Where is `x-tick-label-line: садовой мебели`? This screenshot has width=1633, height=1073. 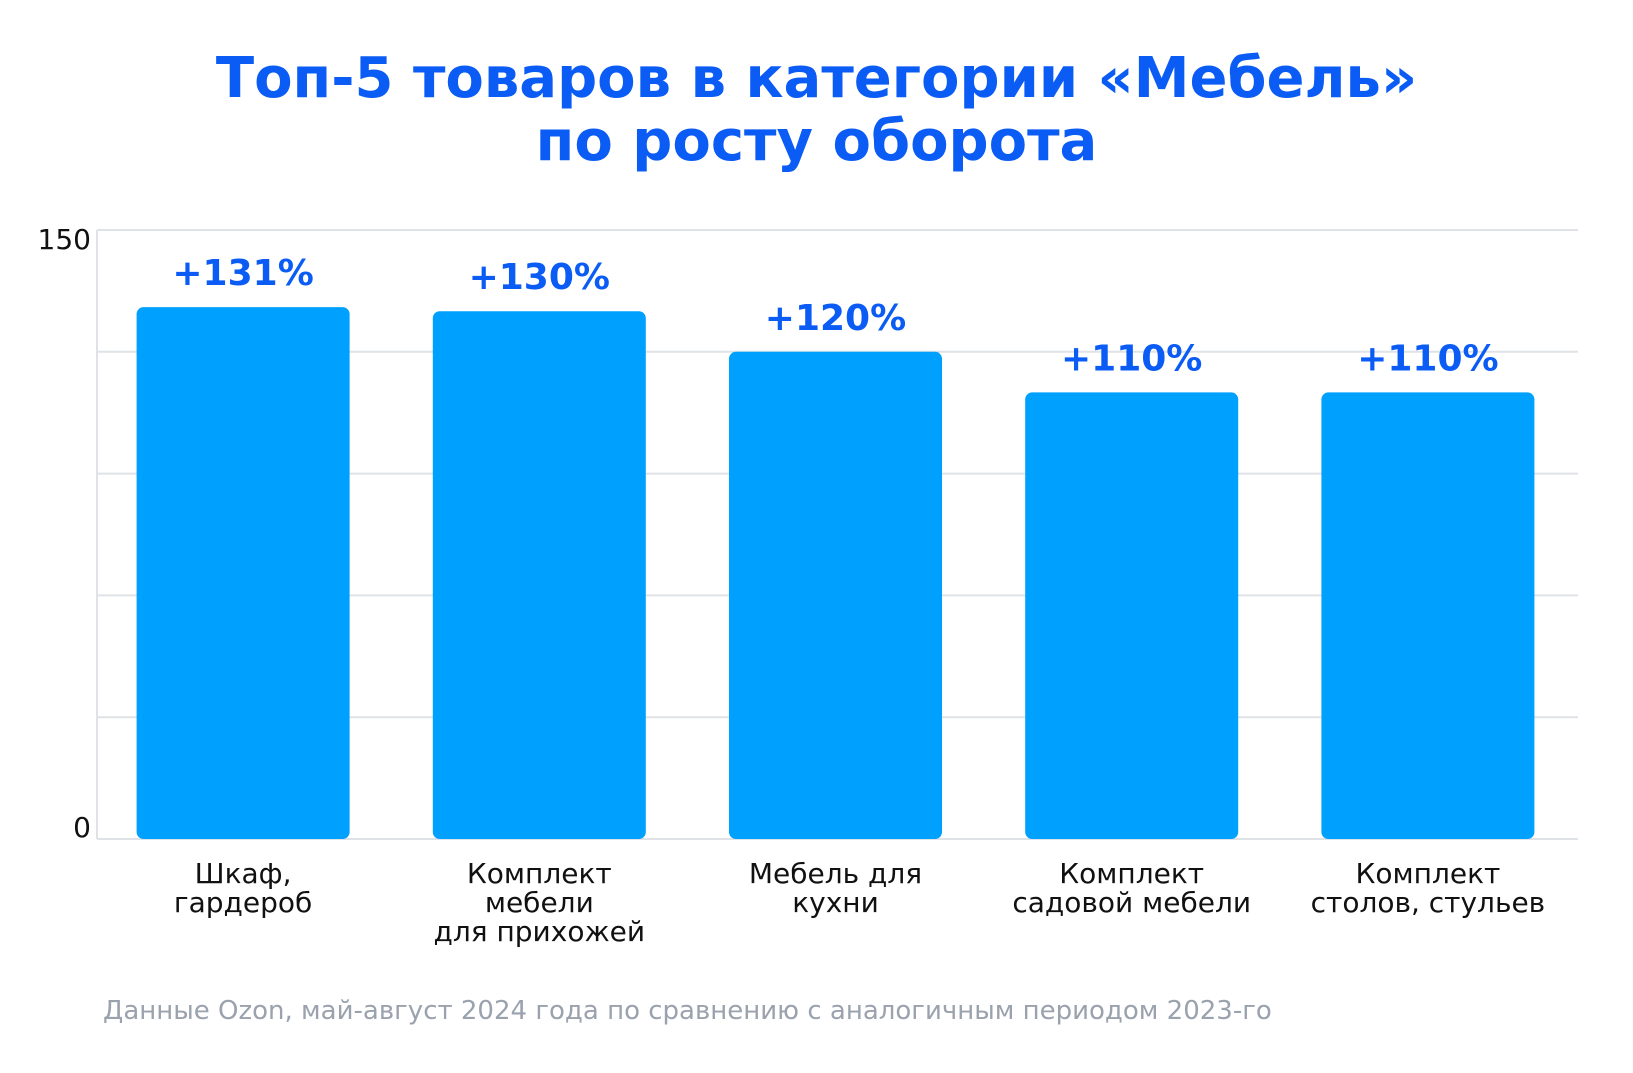
x-tick-label-line: садовой мебели is located at coordinates (1131, 902).